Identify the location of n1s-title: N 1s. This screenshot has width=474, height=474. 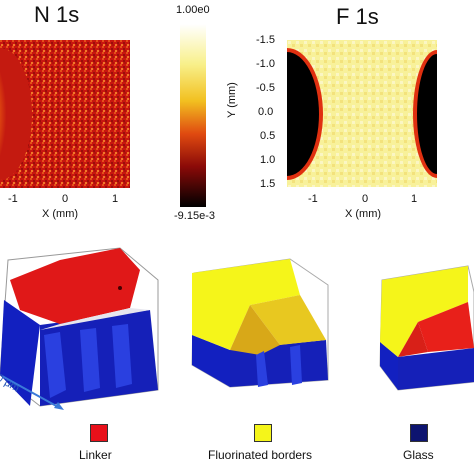
(57, 14).